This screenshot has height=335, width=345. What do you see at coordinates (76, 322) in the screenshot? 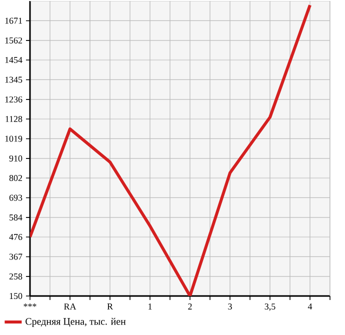
I see `legend-label: Средняя Цена, тыс. йен` at bounding box center [76, 322].